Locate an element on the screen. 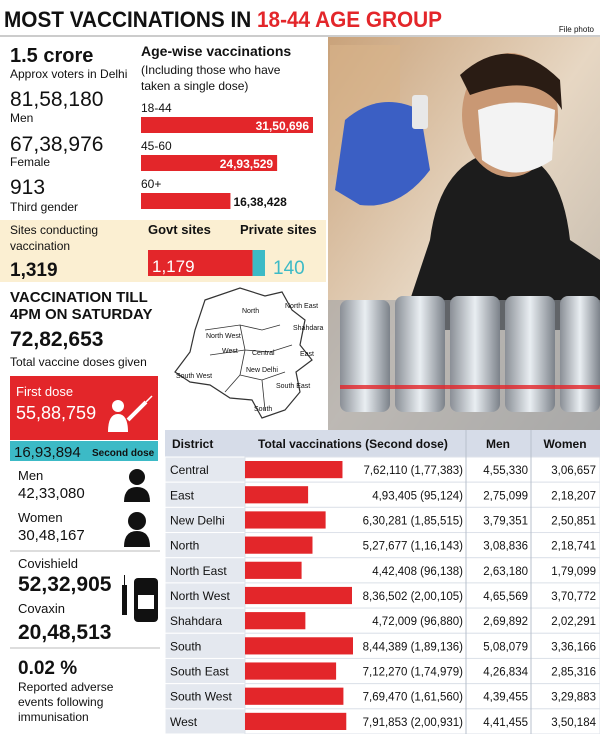 This screenshot has width=600, height=734. photo-glove is located at coordinates (382, 154).